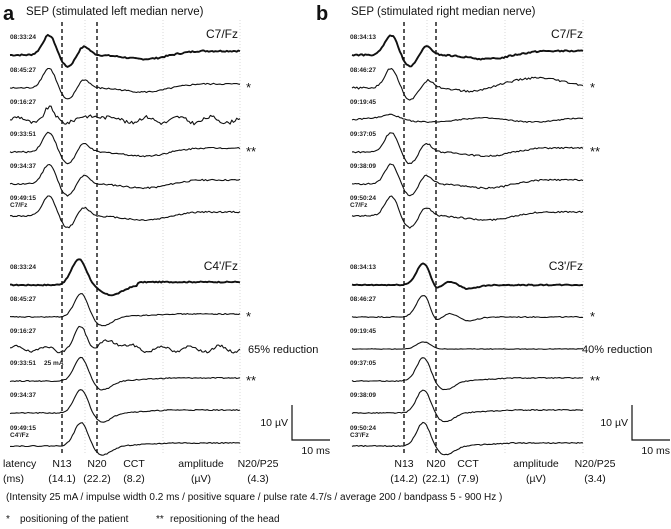  Describe the element at coordinates (74, 519) in the screenshot. I see `legend-star-text: positioning of the patient` at that location.